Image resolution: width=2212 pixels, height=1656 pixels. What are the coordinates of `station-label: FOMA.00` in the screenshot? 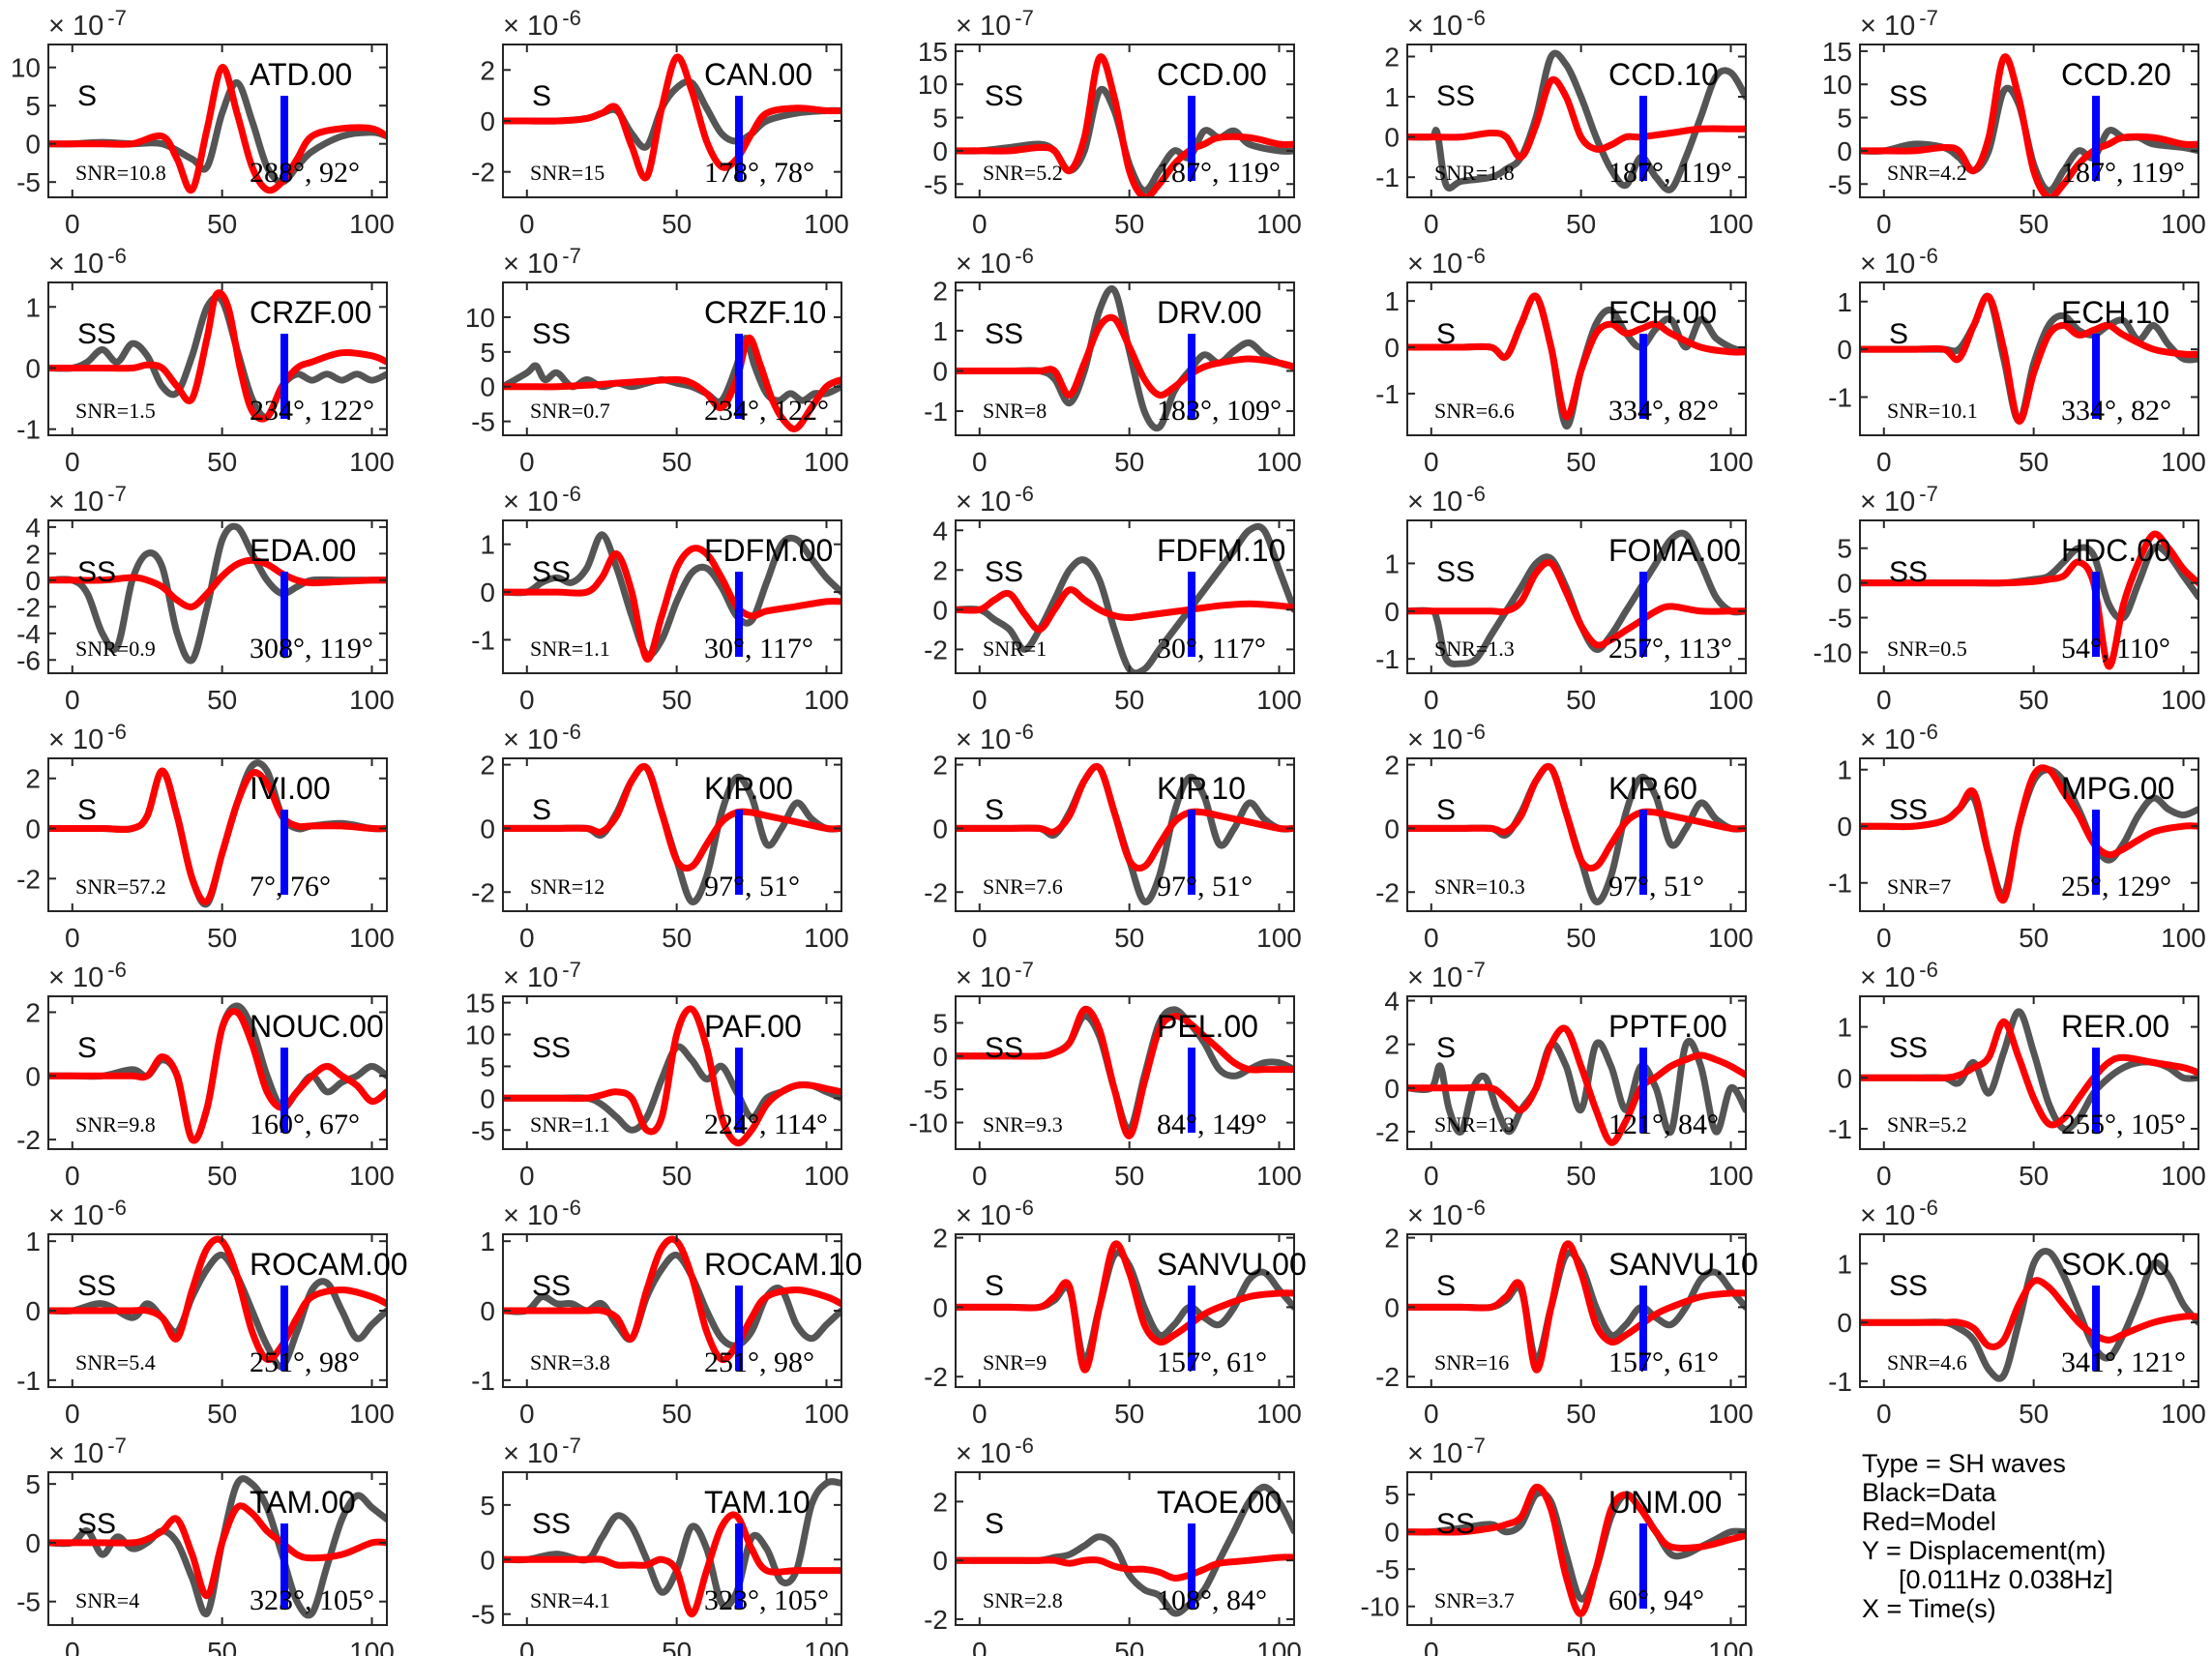 It's located at (1675, 550).